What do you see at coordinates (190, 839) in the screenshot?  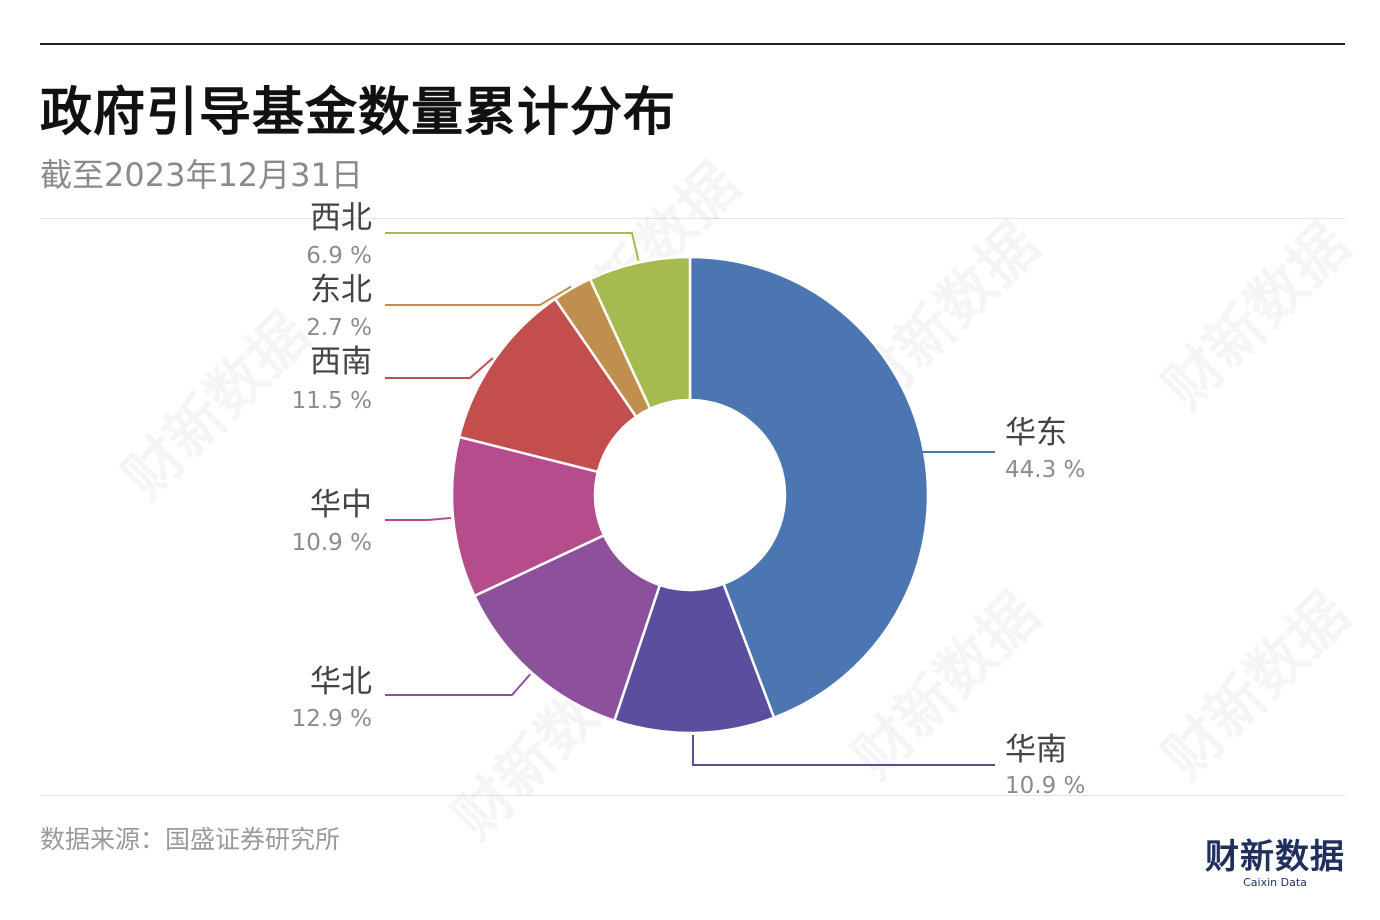 I see `data-source: 数据来源：国盛证券研究所` at bounding box center [190, 839].